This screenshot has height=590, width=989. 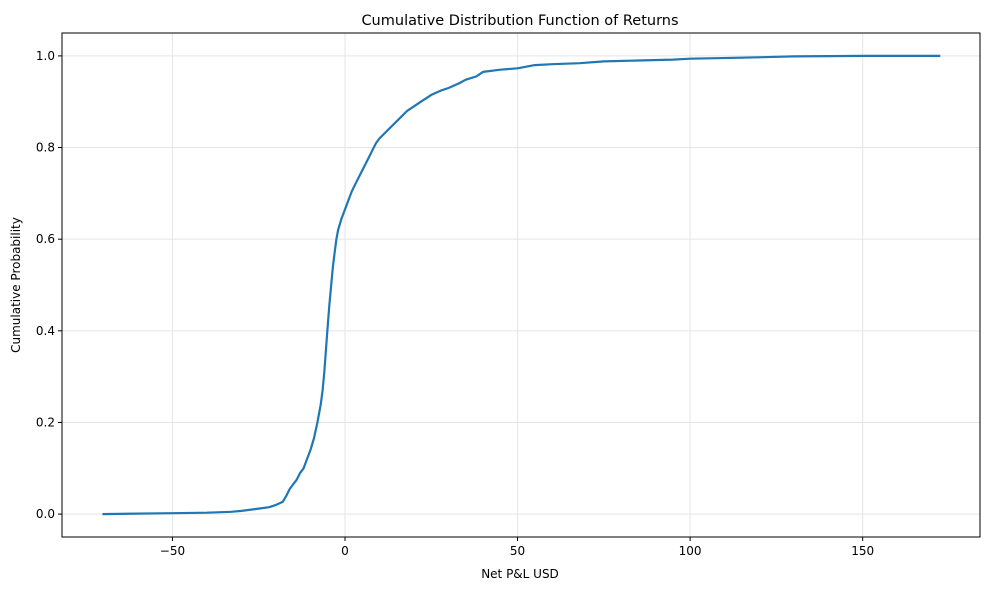 What do you see at coordinates (49, 285) in the screenshot?
I see `y-axis-ticks: 0.0 0.2 0.4 0.6 0.8 1.0` at bounding box center [49, 285].